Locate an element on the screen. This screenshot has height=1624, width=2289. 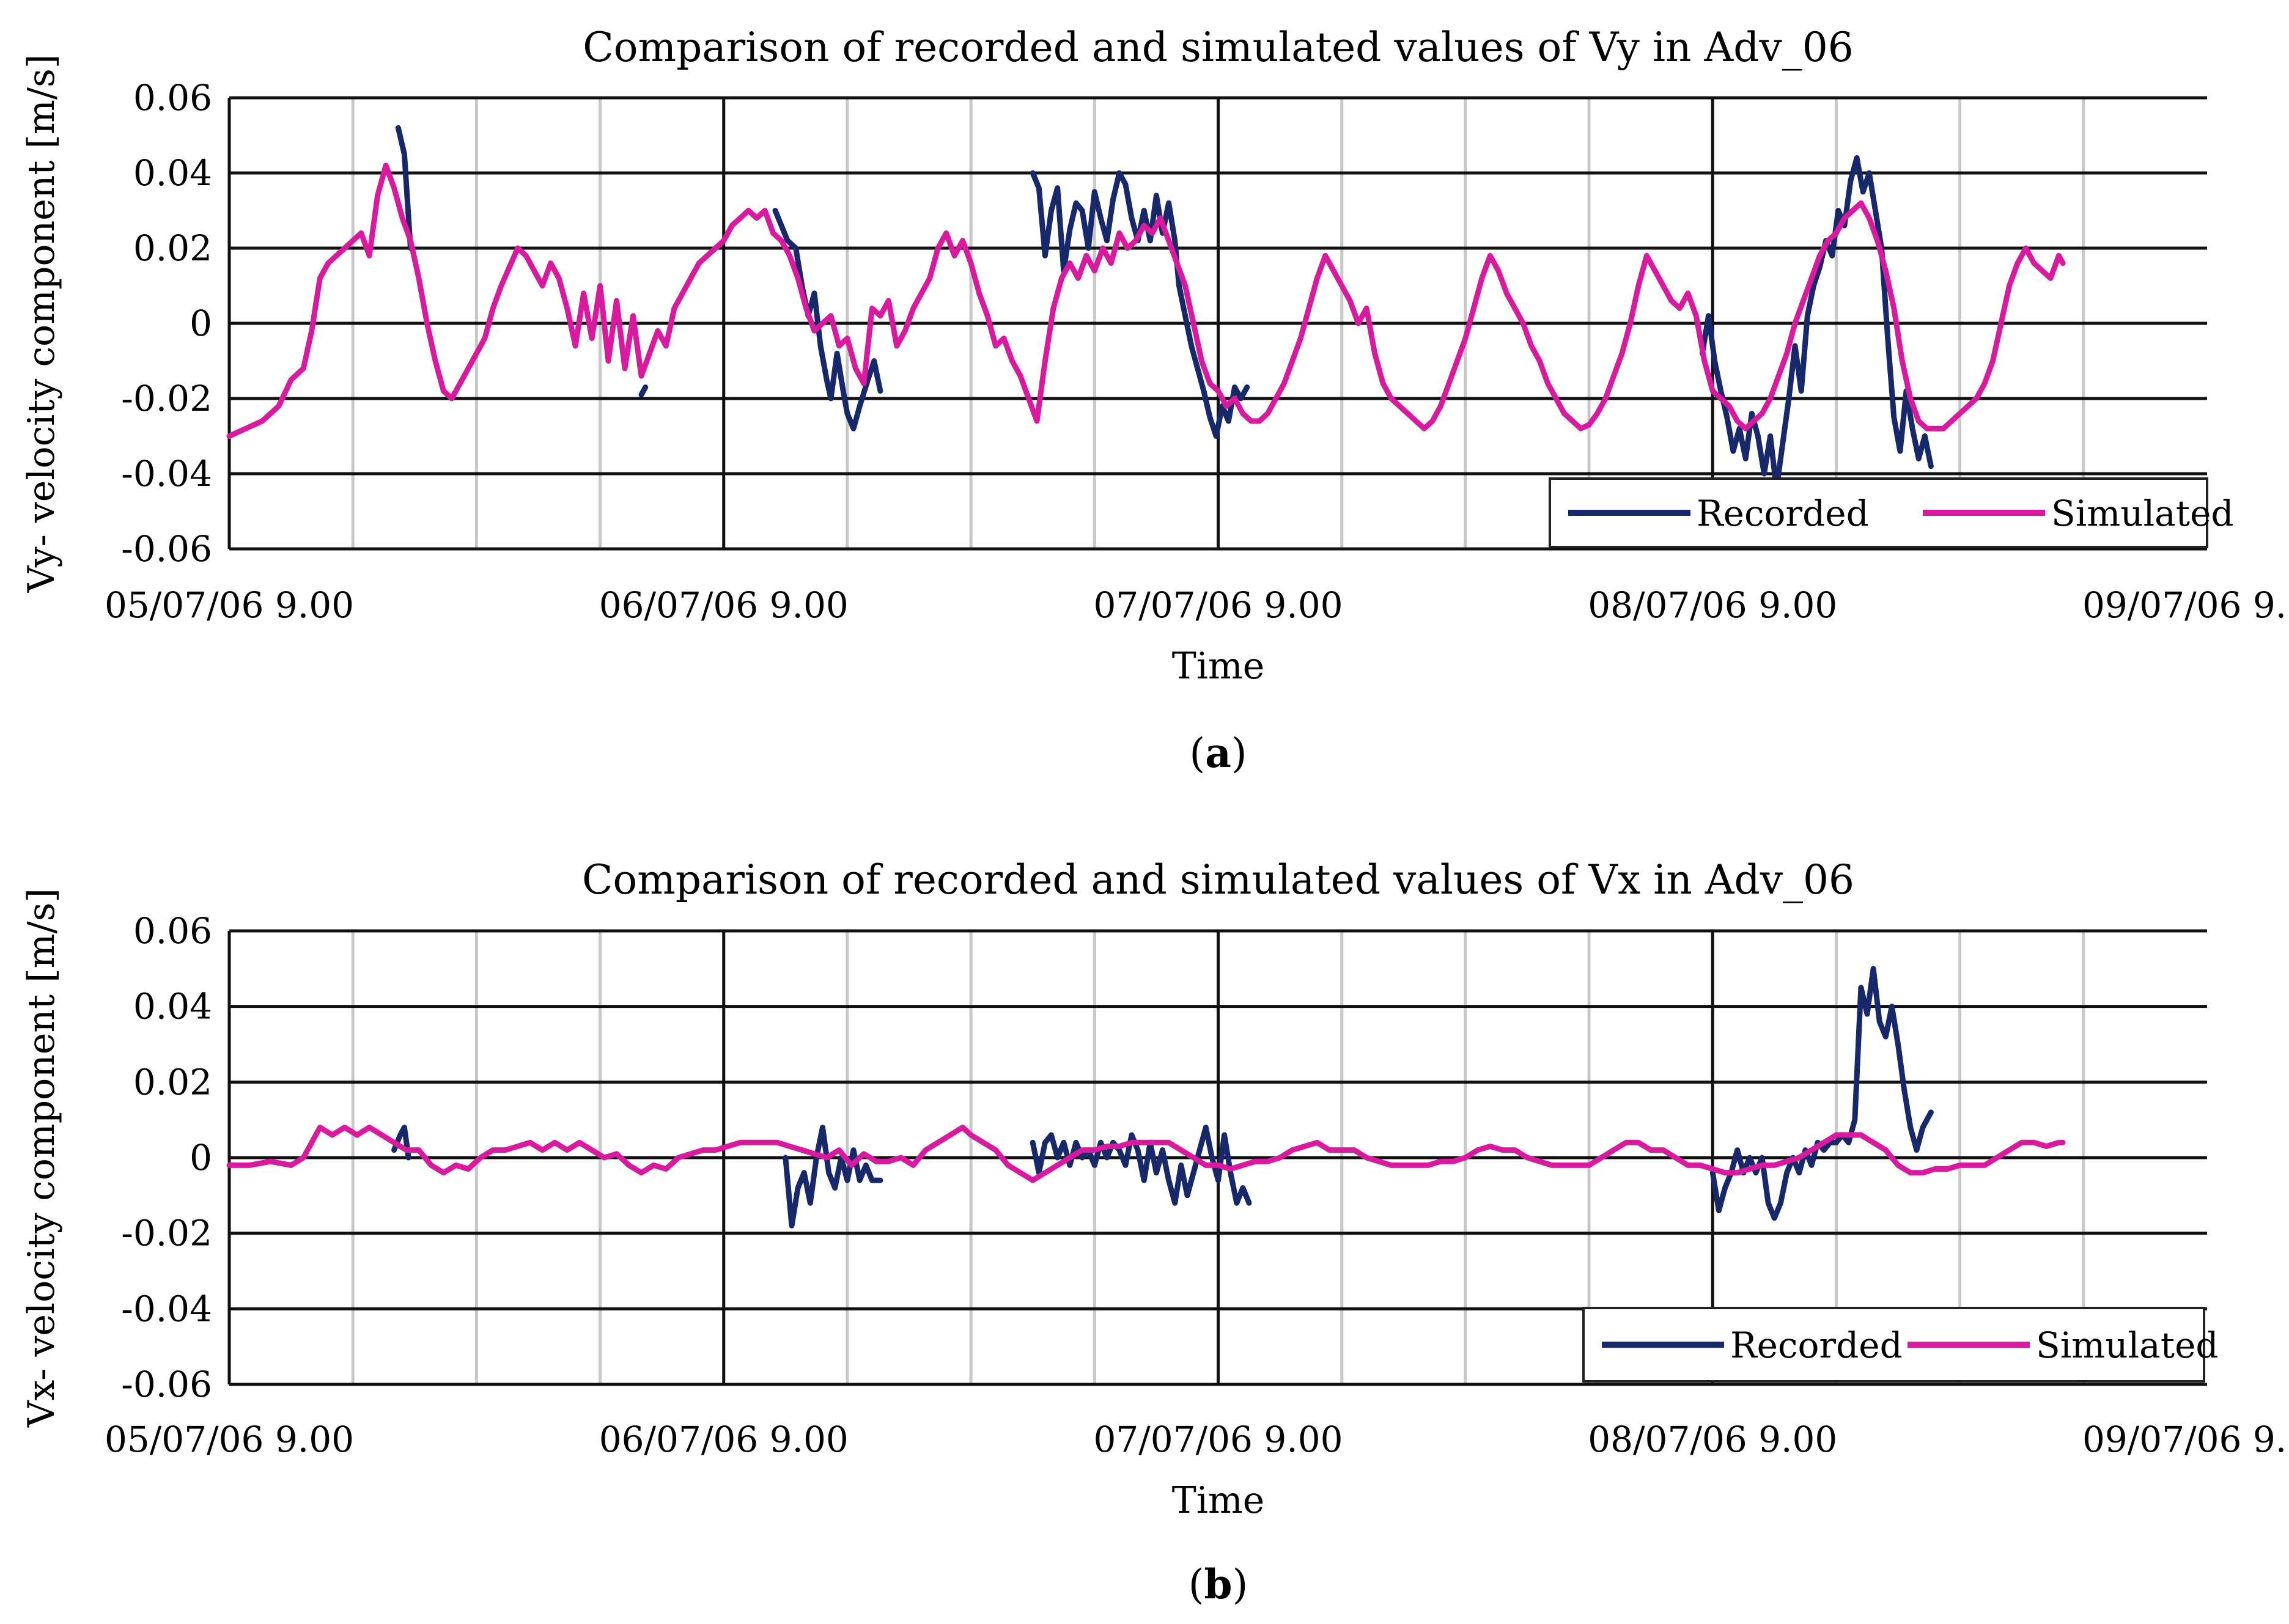
y-axis-label: Vx- velocity component [m/s] is located at coordinates (42, 1158).